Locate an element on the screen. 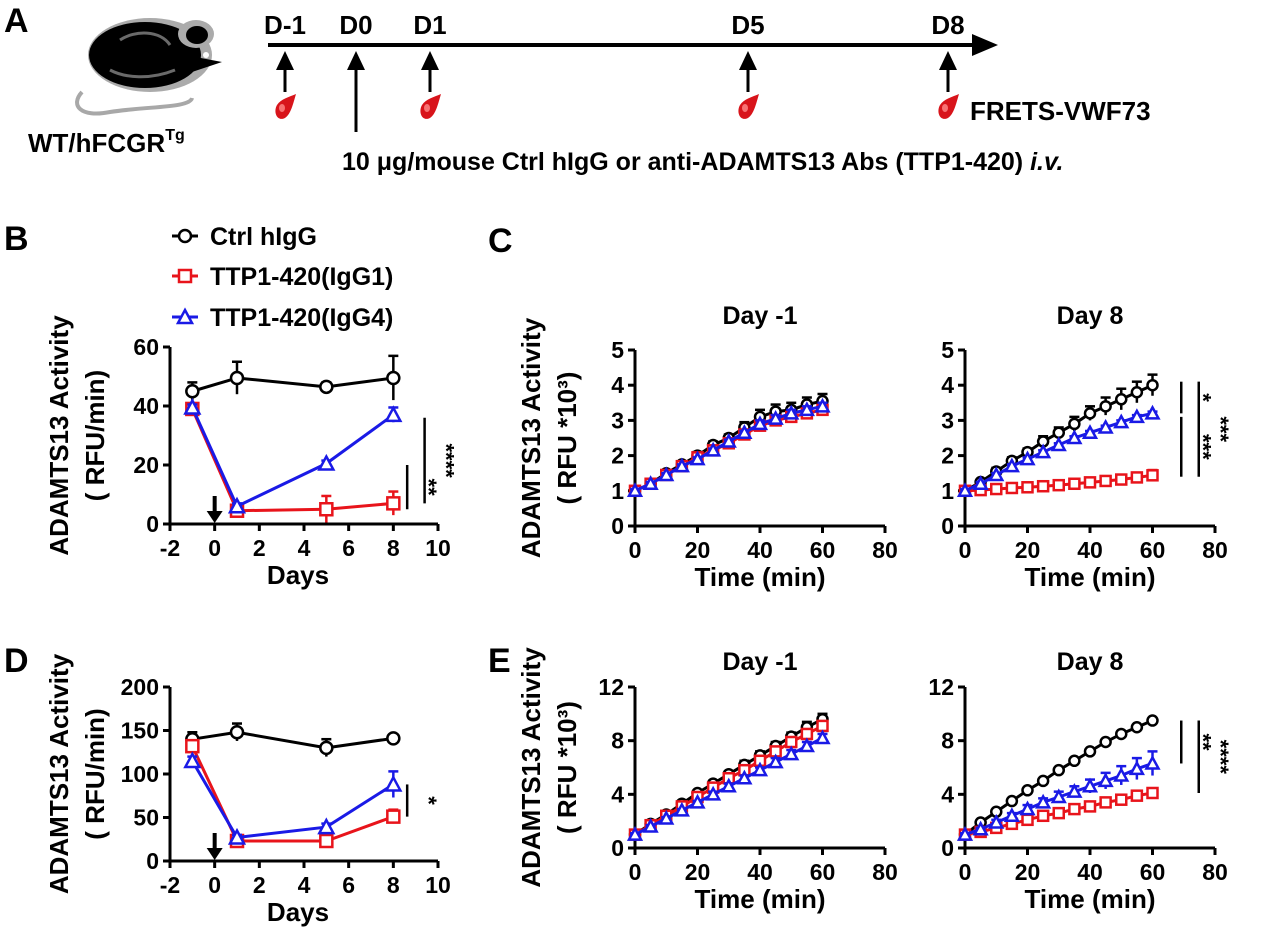 The width and height of the screenshot is (1280, 944). series-igg4 is located at coordinates (1058, 795).